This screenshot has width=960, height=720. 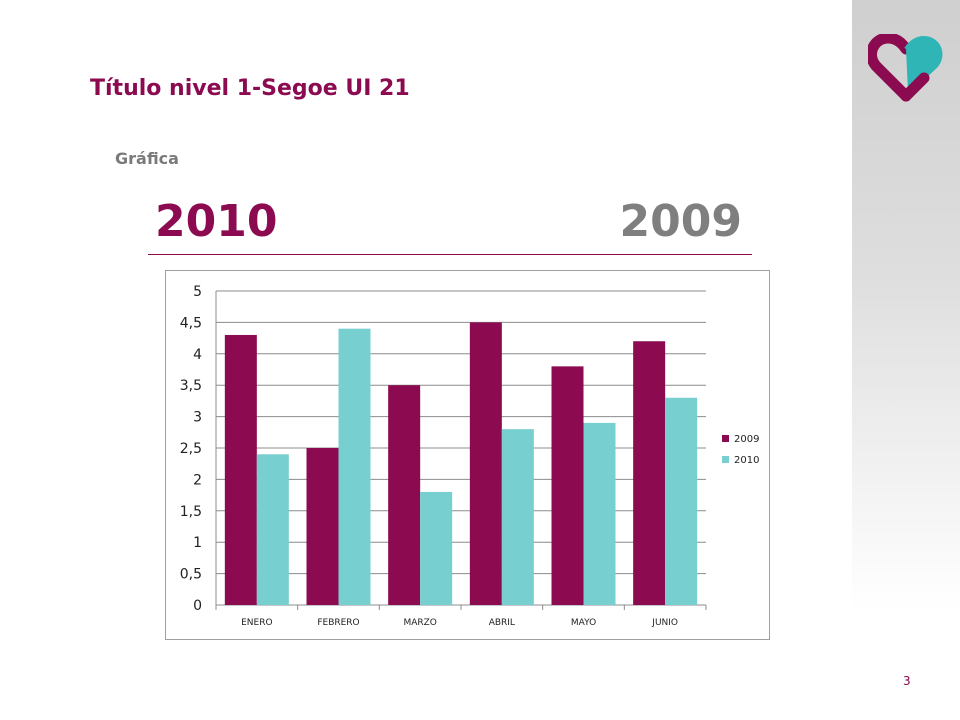 What do you see at coordinates (664, 623) in the screenshot?
I see `x-tick-label: JUNIO` at bounding box center [664, 623].